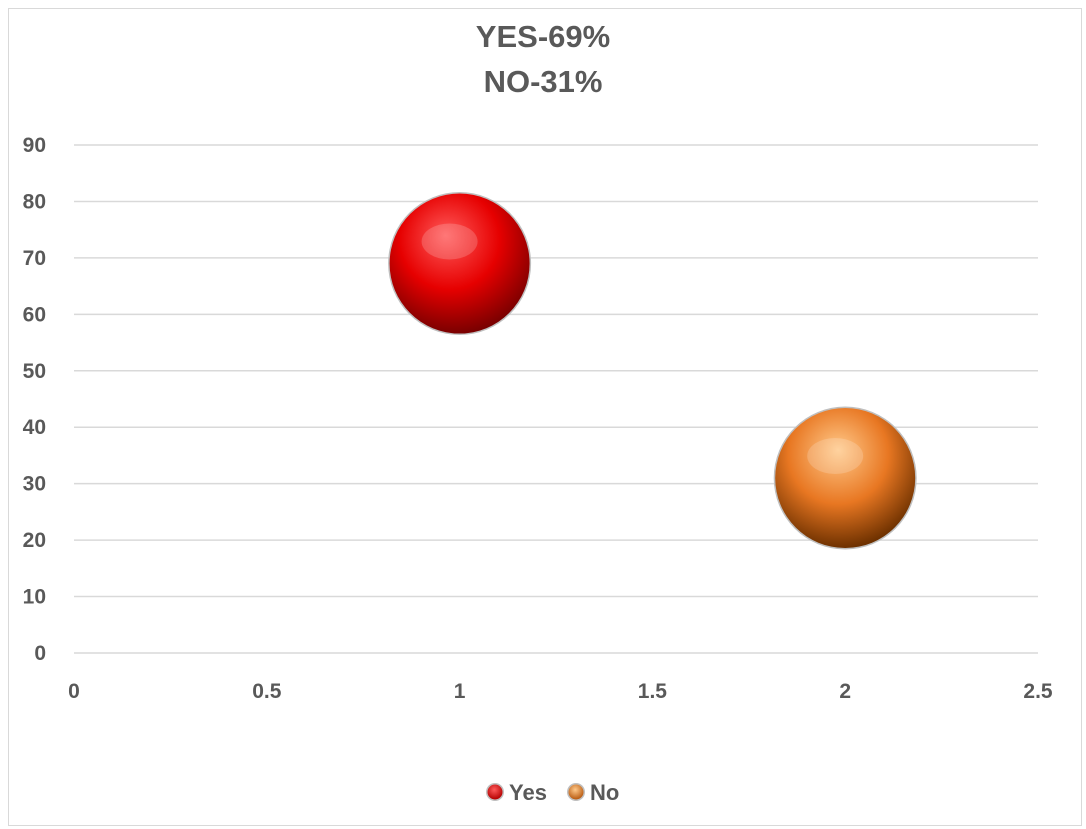  I want to click on y-tick-label: 40, so click(34, 427).